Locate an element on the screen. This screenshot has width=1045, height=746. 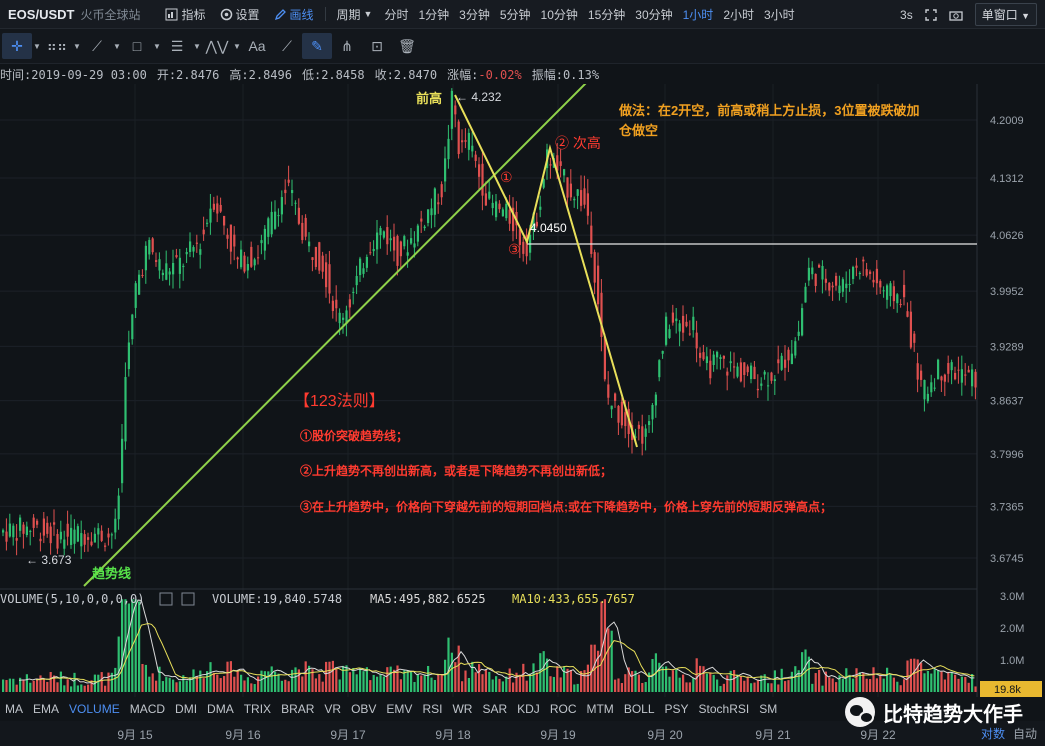
pencil-icon is located at coordinates (280, 14).